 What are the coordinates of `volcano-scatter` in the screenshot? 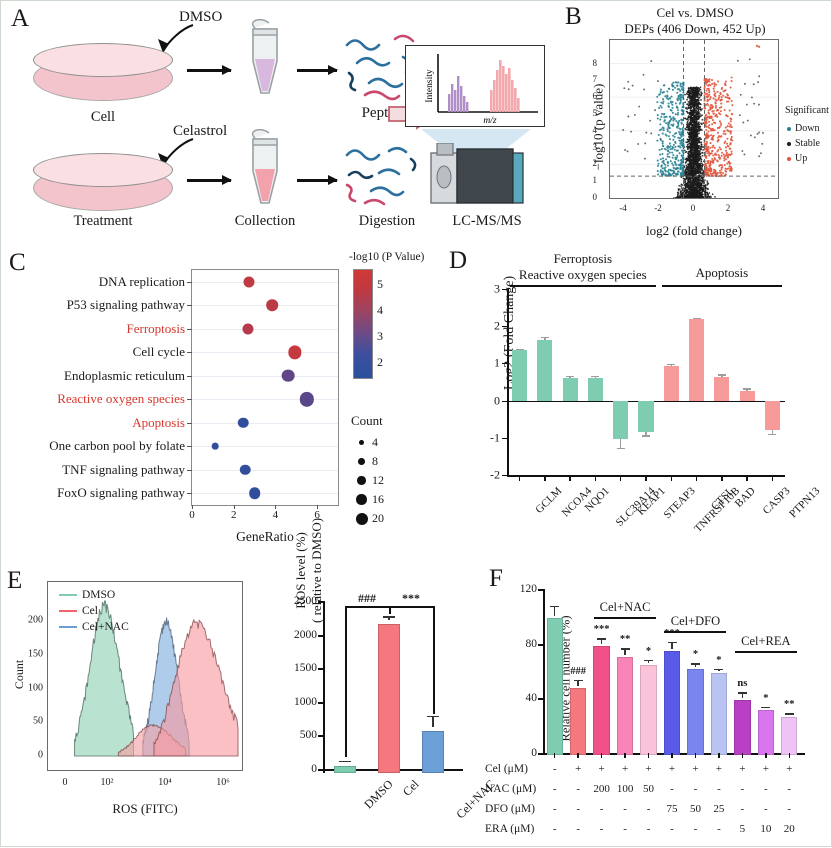 It's located at (694, 119).